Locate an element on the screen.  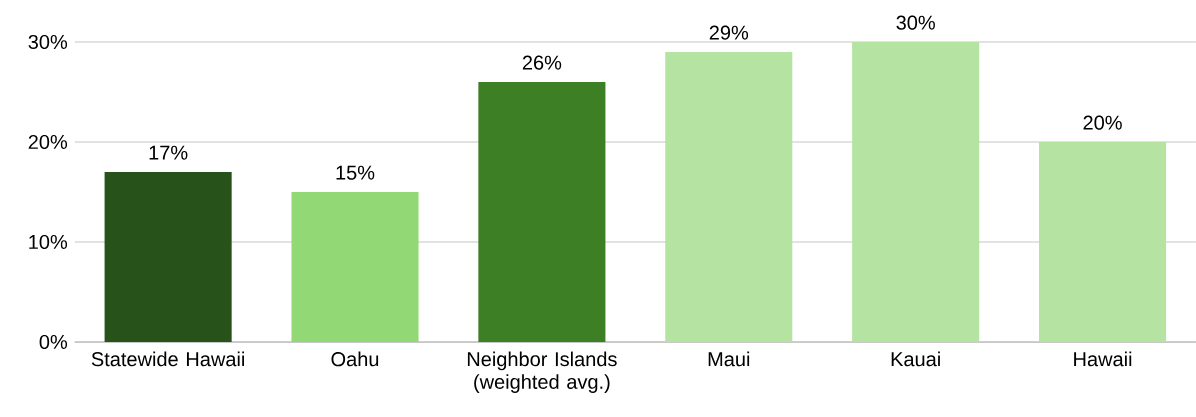
y-tick-label: 0% is located at coordinates (53, 342).